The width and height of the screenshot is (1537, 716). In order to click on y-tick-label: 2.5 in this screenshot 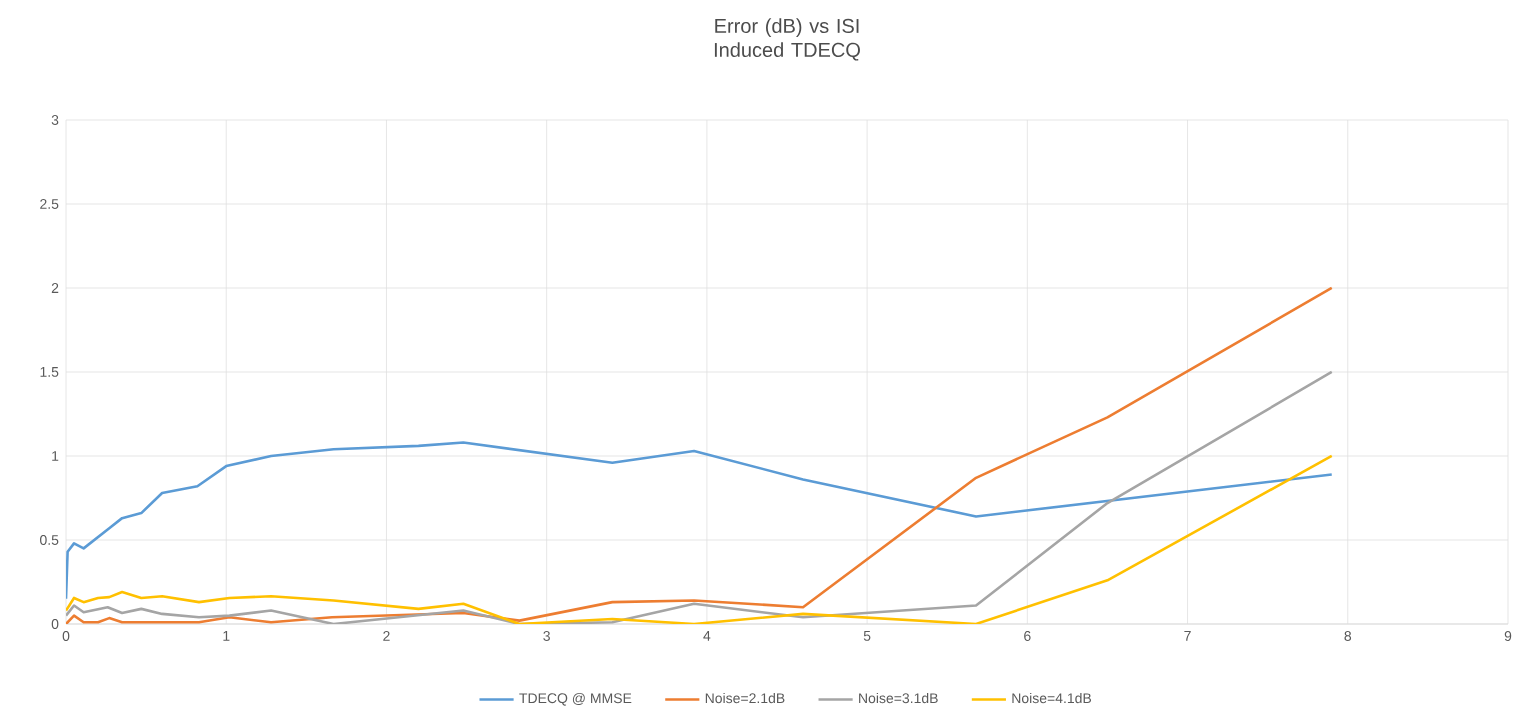, I will do `click(49, 204)`.